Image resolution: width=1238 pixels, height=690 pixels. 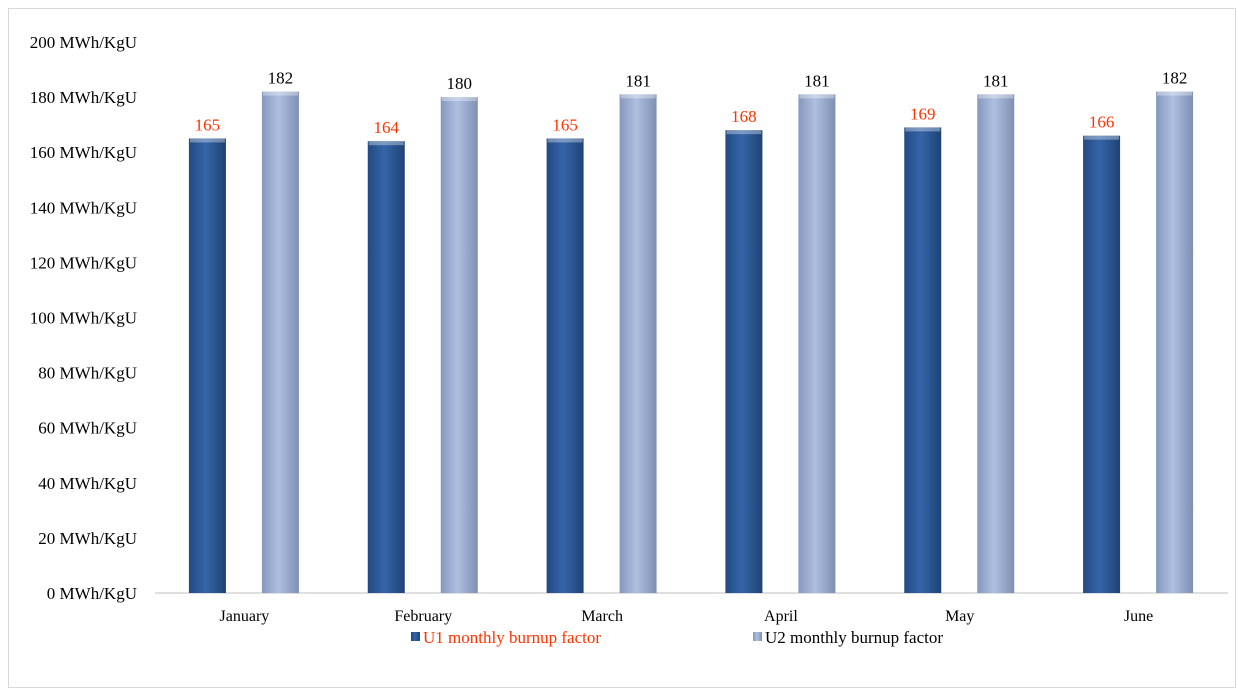 What do you see at coordinates (781, 616) in the screenshot?
I see `x-tick-label: April` at bounding box center [781, 616].